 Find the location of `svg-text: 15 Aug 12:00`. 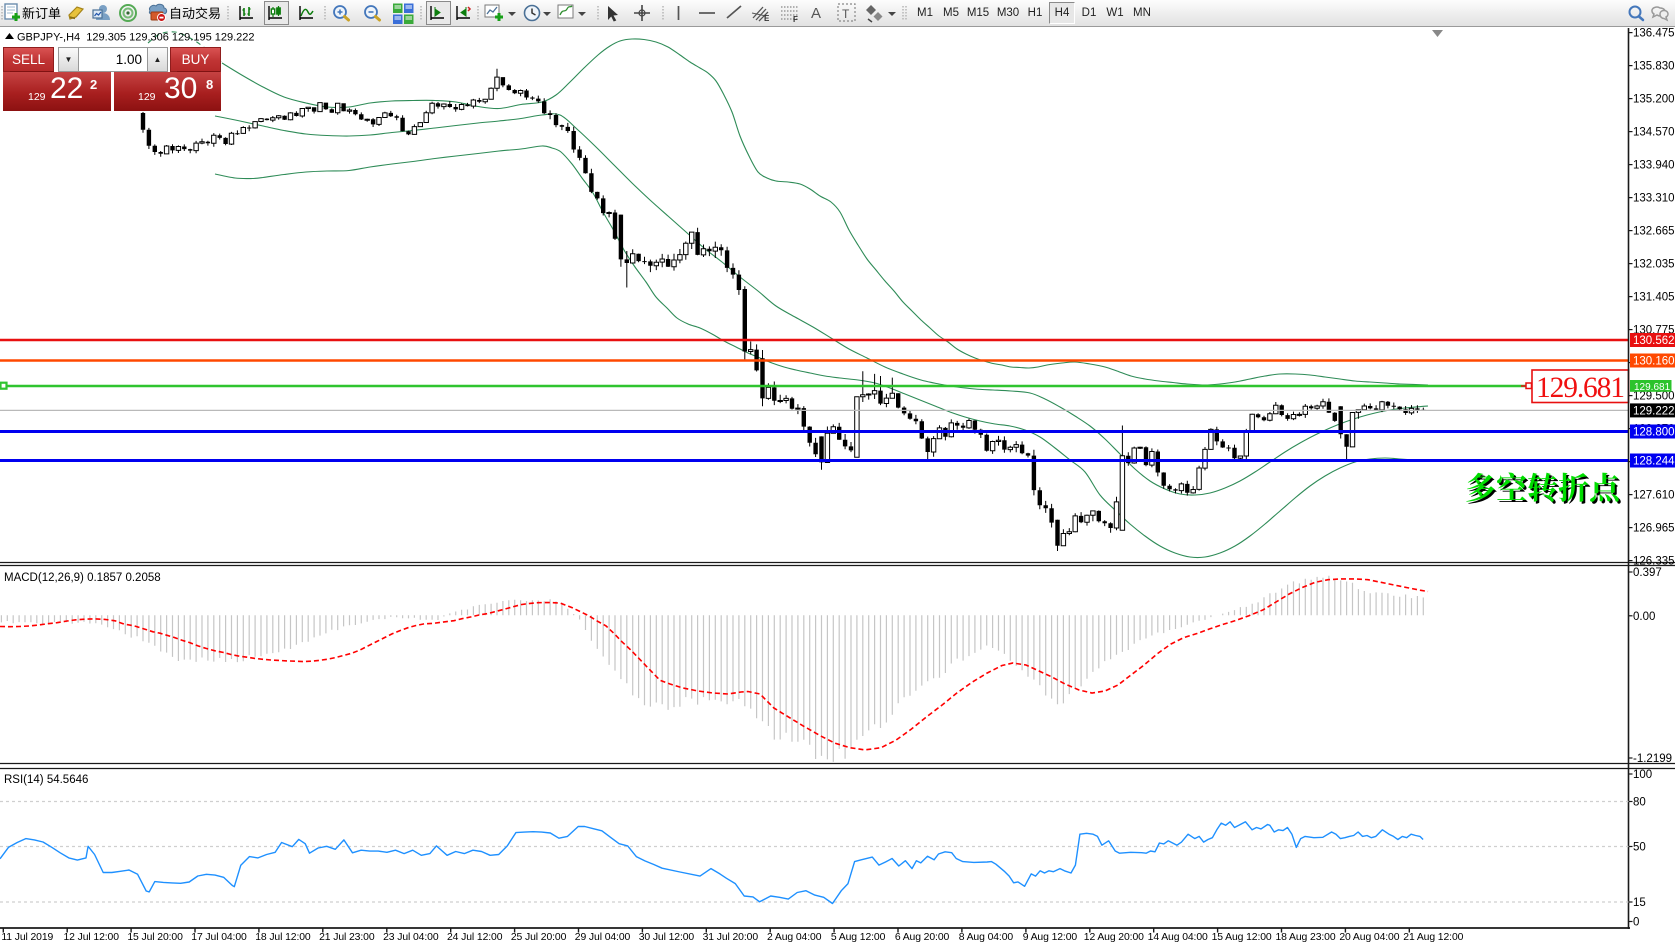

svg-text: 15 Aug 12:00 is located at coordinates (1242, 937).